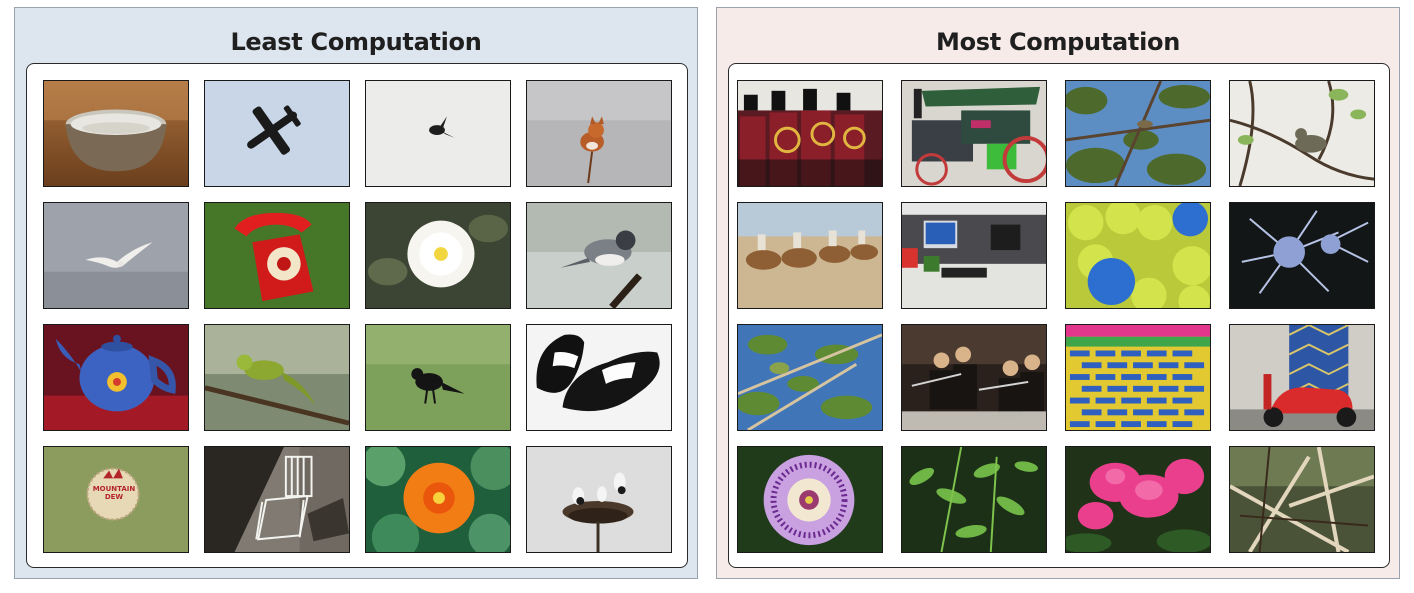 The width and height of the screenshot is (1414, 593). Describe the element at coordinates (810, 377) in the screenshot. I see `image-bird-in-leaves` at that location.